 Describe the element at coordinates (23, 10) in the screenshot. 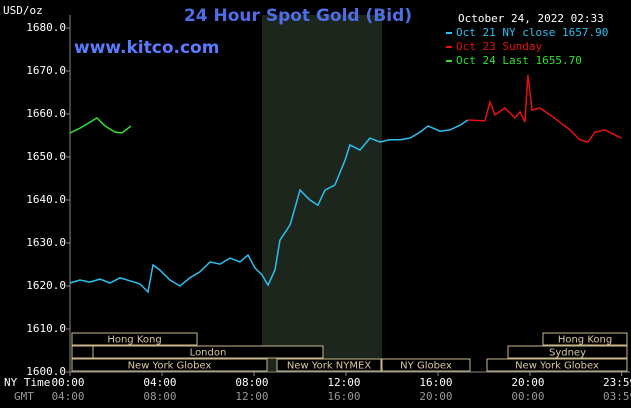

I see `y-axis-label: USD/oz` at that location.